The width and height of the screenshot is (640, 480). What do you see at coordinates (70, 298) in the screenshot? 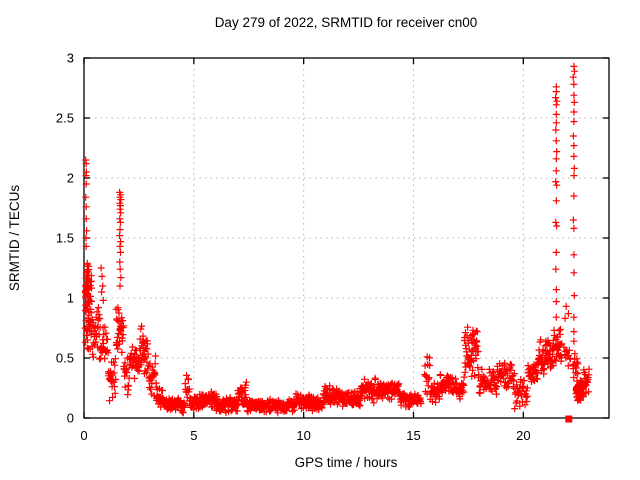
I see `y-tick-label: 1` at bounding box center [70, 298].